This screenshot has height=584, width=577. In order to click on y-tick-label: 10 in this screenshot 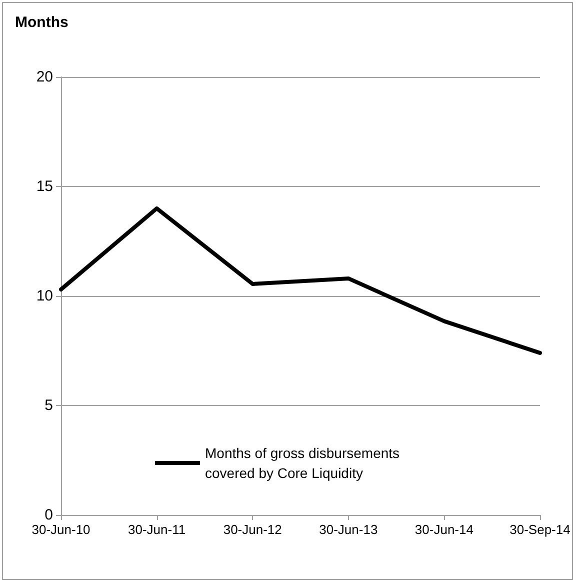, I will do `click(44, 296)`.